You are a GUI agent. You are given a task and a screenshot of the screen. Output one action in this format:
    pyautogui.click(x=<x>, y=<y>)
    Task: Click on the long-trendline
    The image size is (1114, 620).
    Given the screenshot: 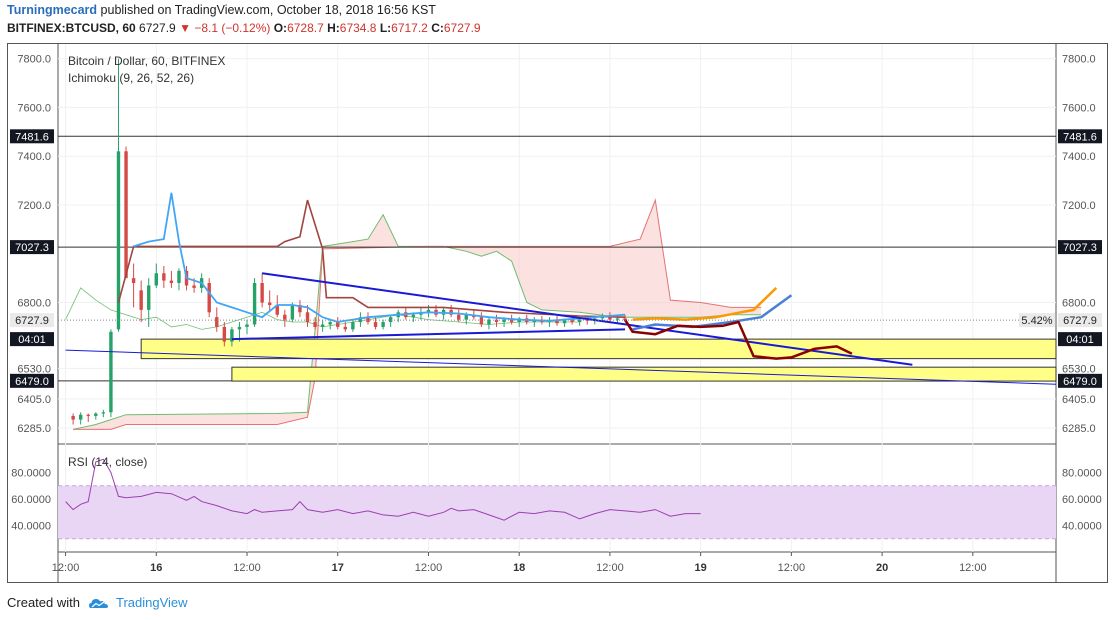 What is the action you would take?
    pyautogui.click(x=561, y=367)
    